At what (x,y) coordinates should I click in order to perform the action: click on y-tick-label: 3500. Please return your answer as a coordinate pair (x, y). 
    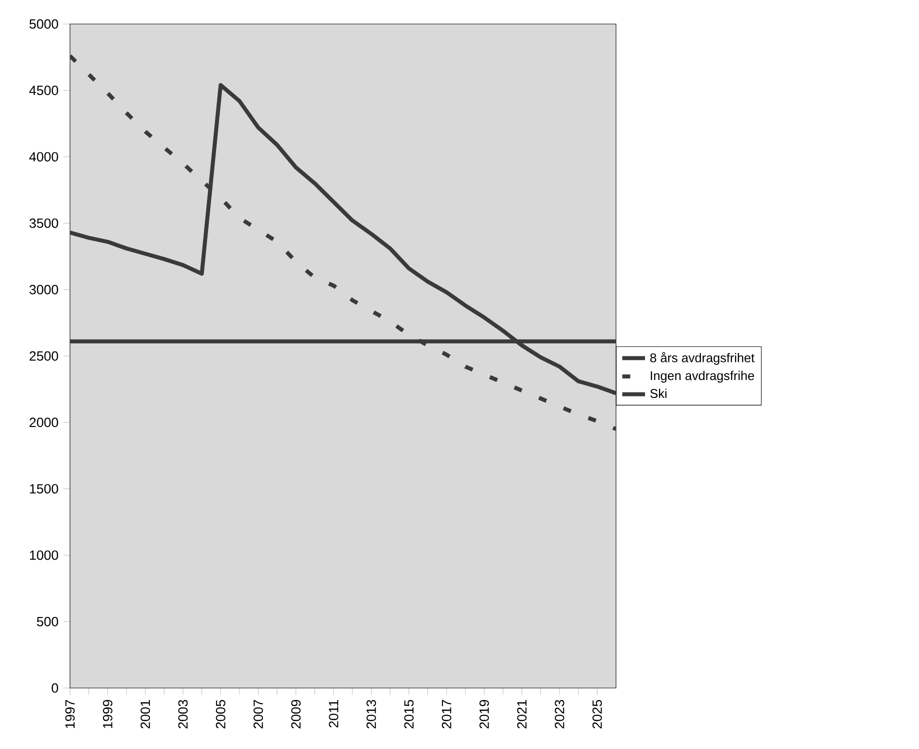
    Looking at the image, I should click on (43, 223).